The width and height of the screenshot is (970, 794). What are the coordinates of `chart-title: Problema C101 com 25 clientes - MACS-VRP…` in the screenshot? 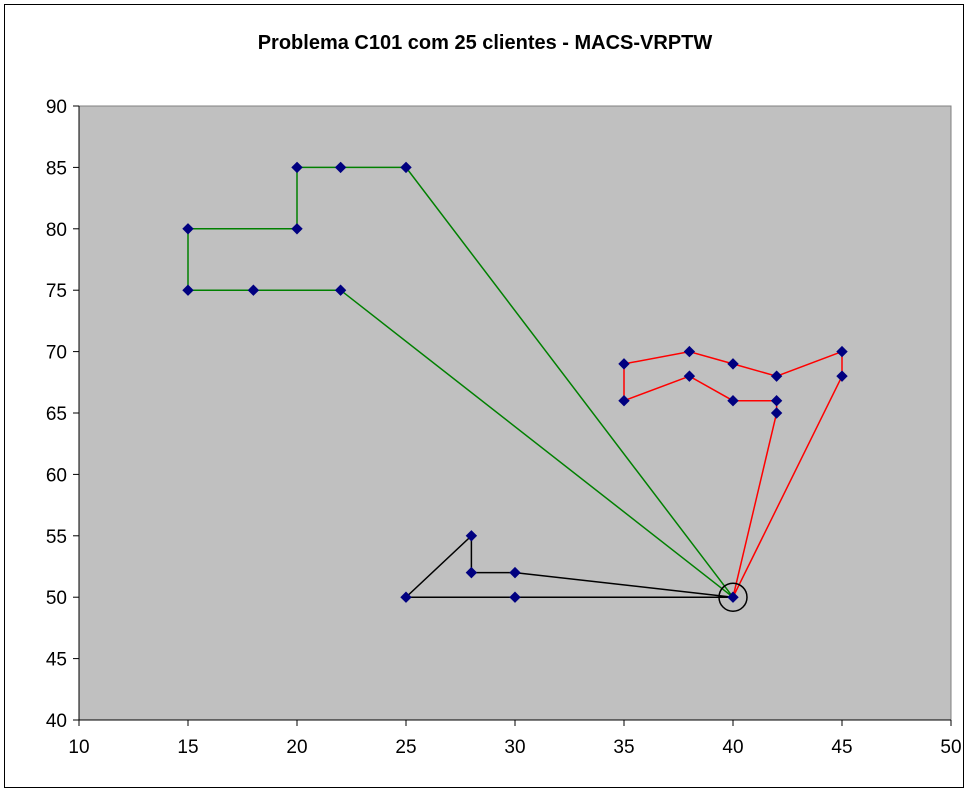 It's located at (485, 43).